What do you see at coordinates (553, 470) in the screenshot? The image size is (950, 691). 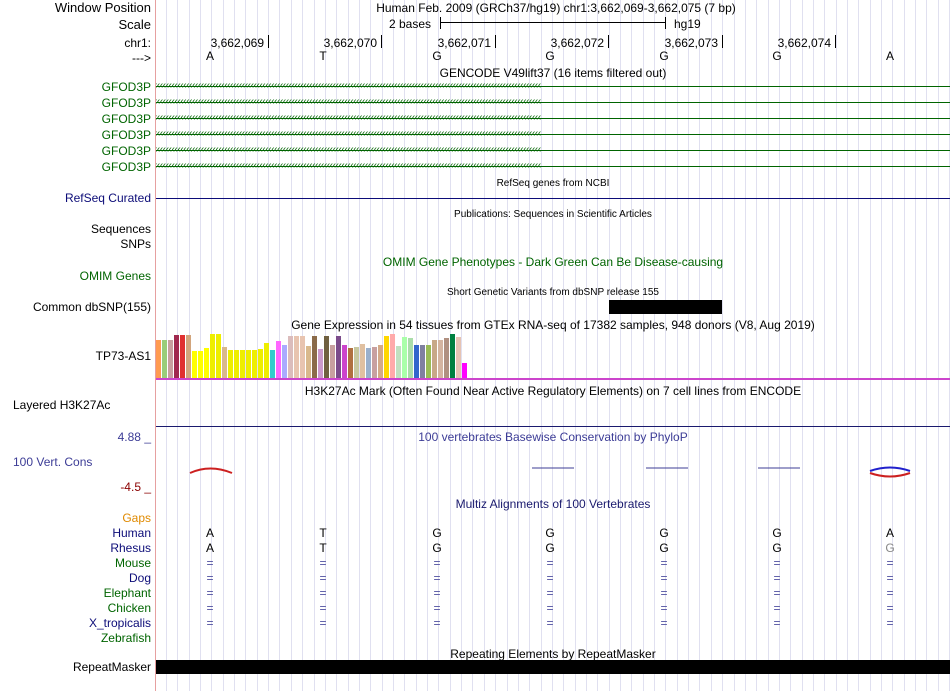 I see `phylop-graph` at bounding box center [553, 470].